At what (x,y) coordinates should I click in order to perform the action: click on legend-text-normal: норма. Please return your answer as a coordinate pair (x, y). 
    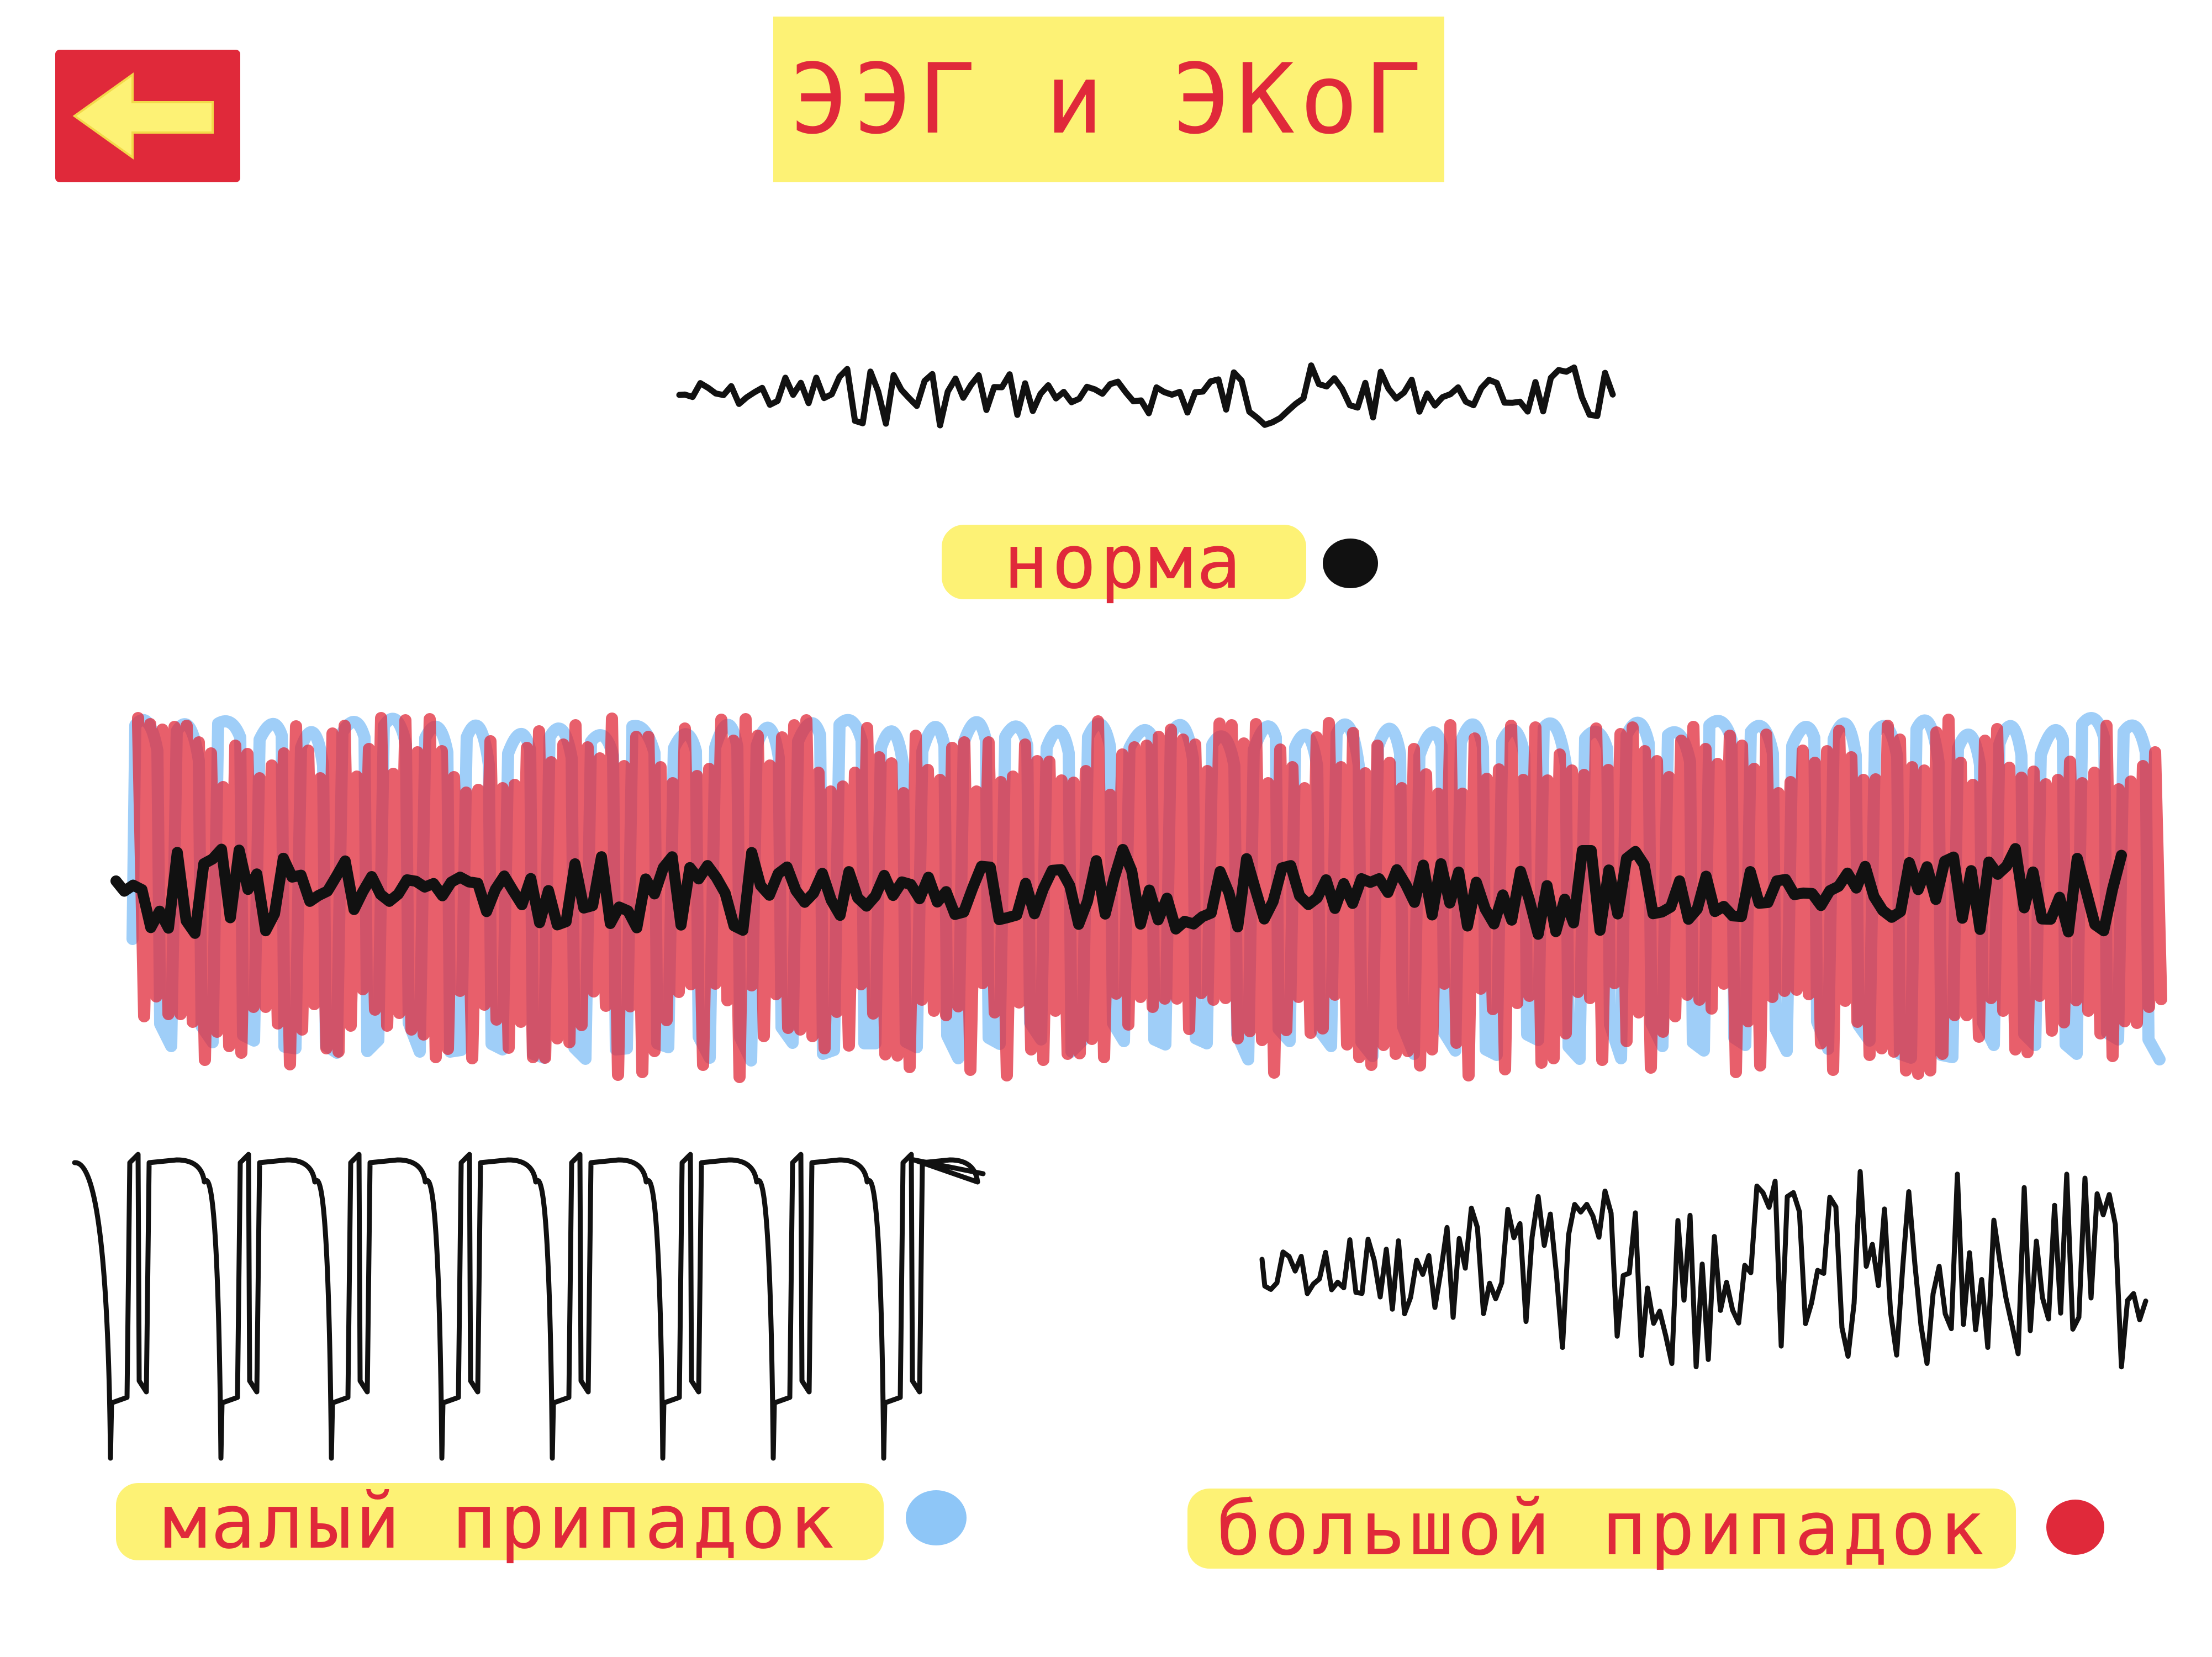
    Looking at the image, I should click on (1124, 562).